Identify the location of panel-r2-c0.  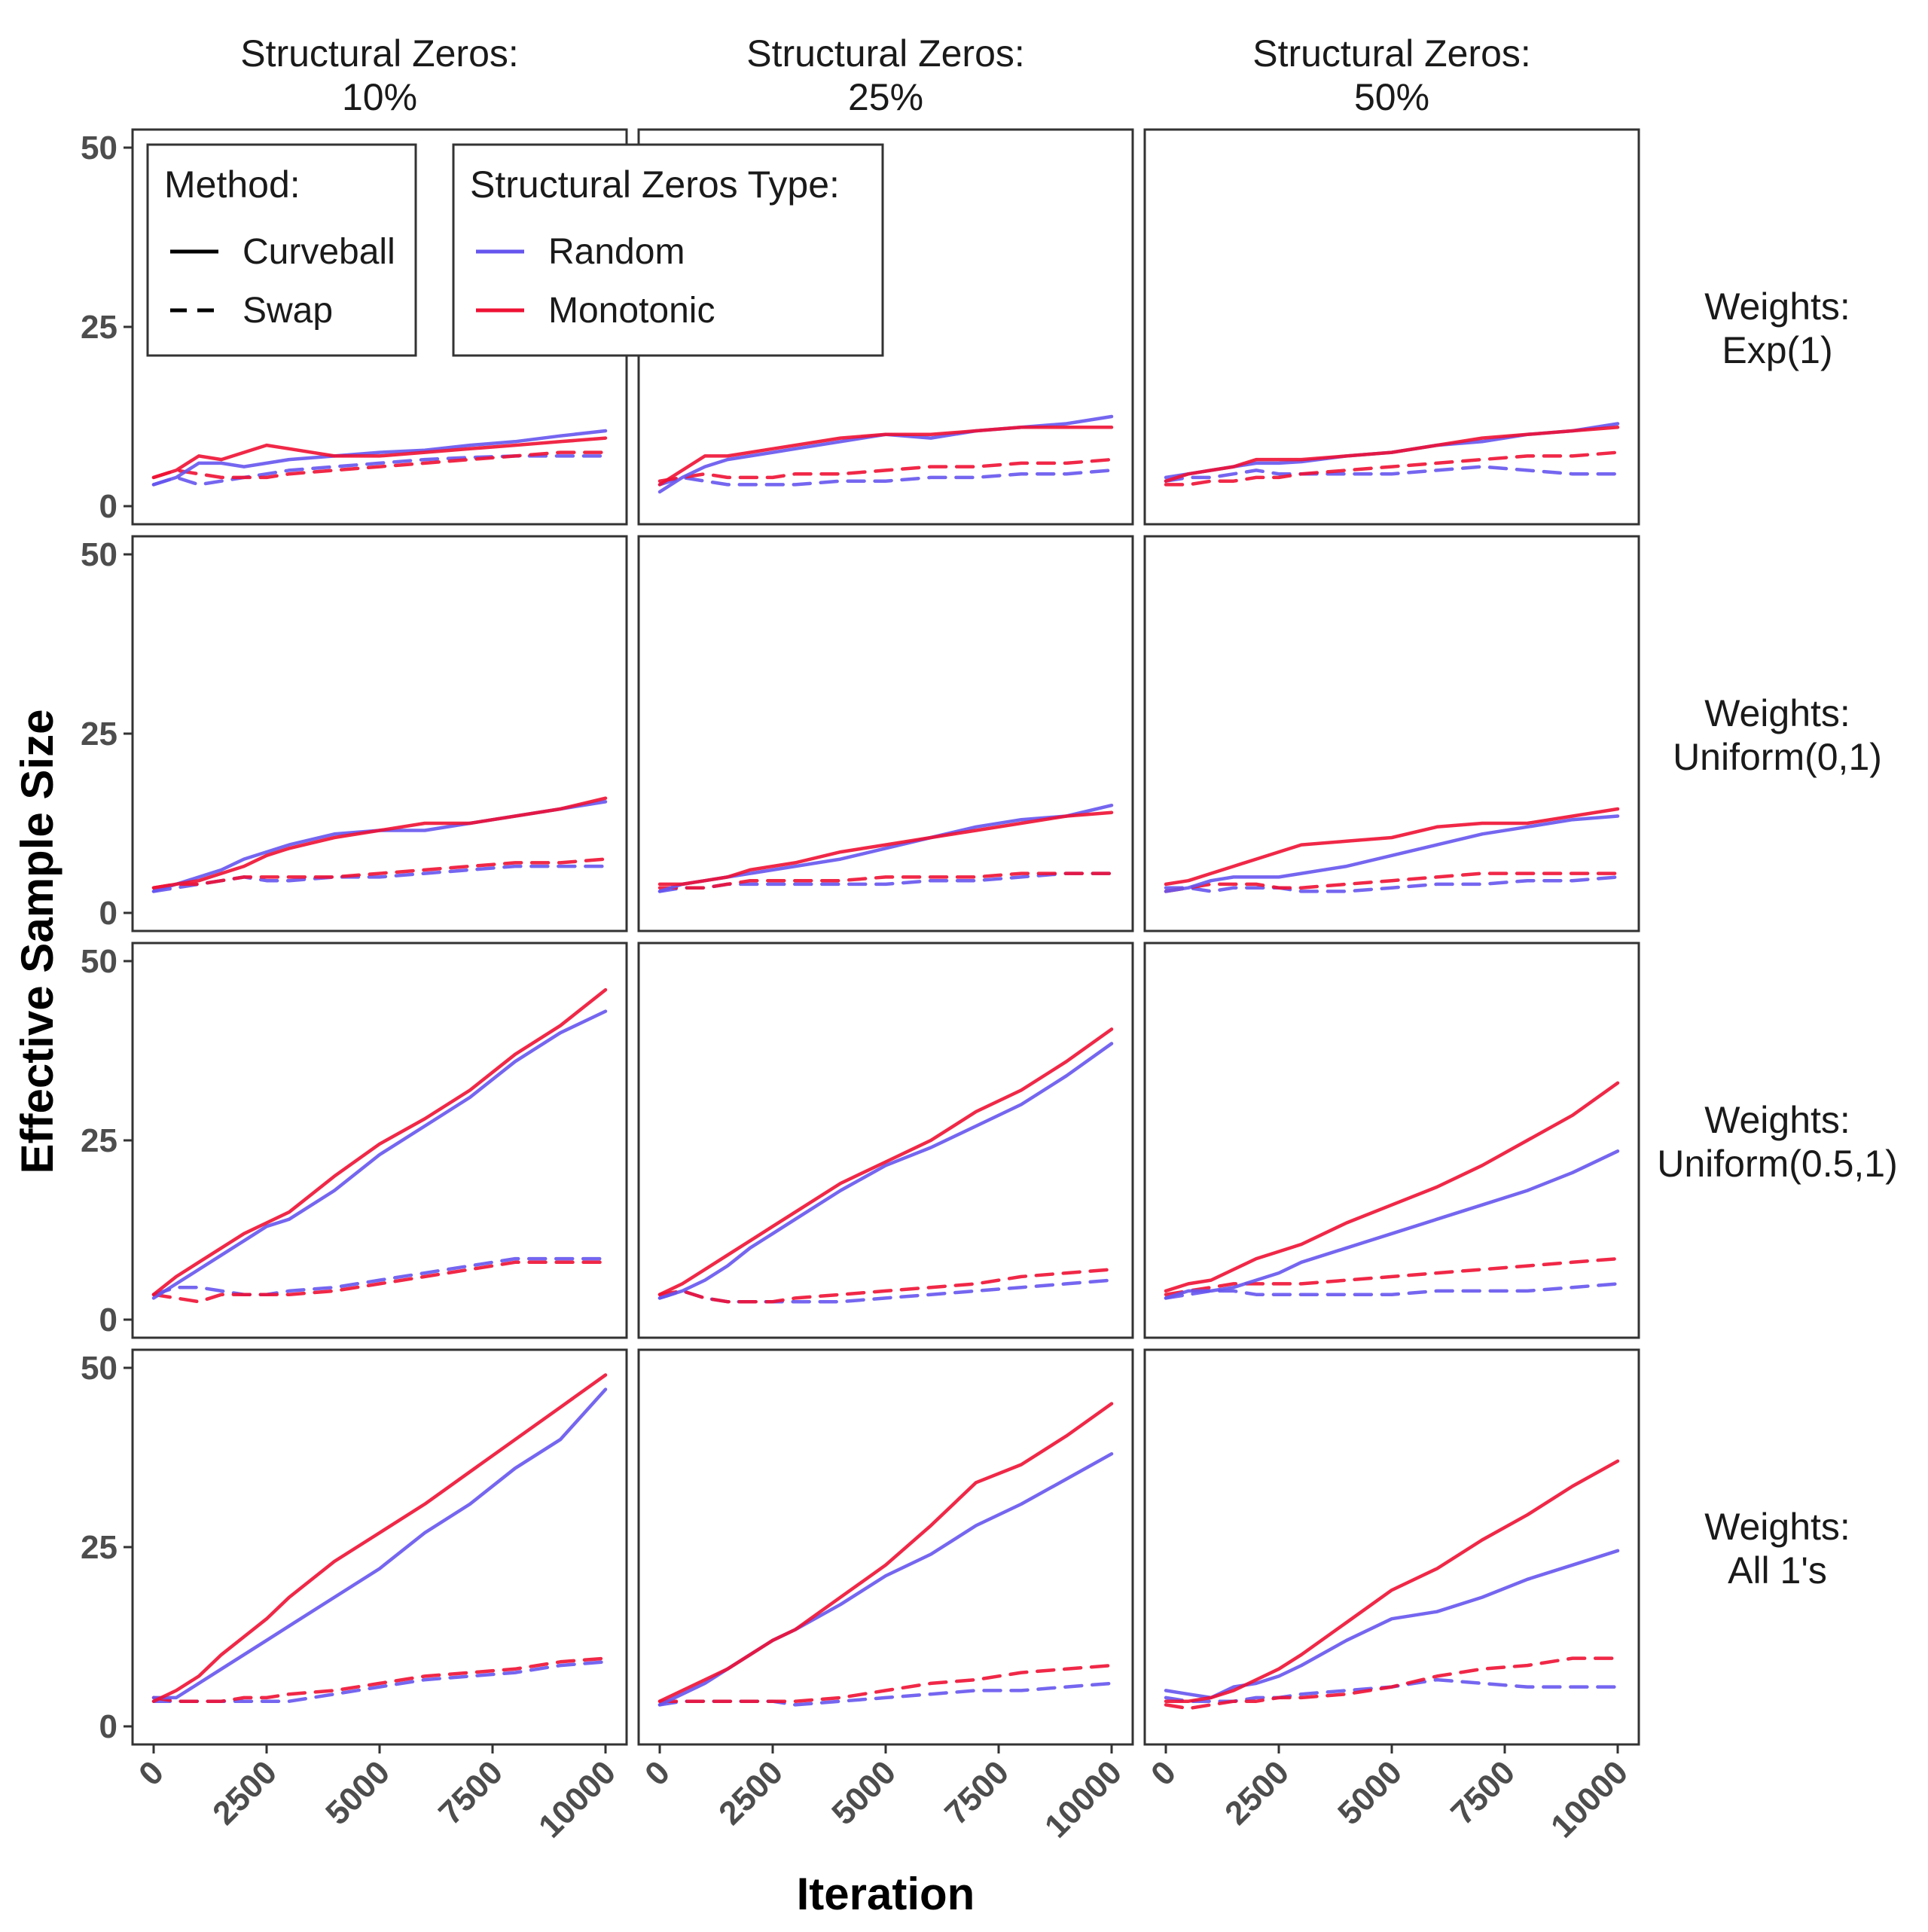
(379, 1141).